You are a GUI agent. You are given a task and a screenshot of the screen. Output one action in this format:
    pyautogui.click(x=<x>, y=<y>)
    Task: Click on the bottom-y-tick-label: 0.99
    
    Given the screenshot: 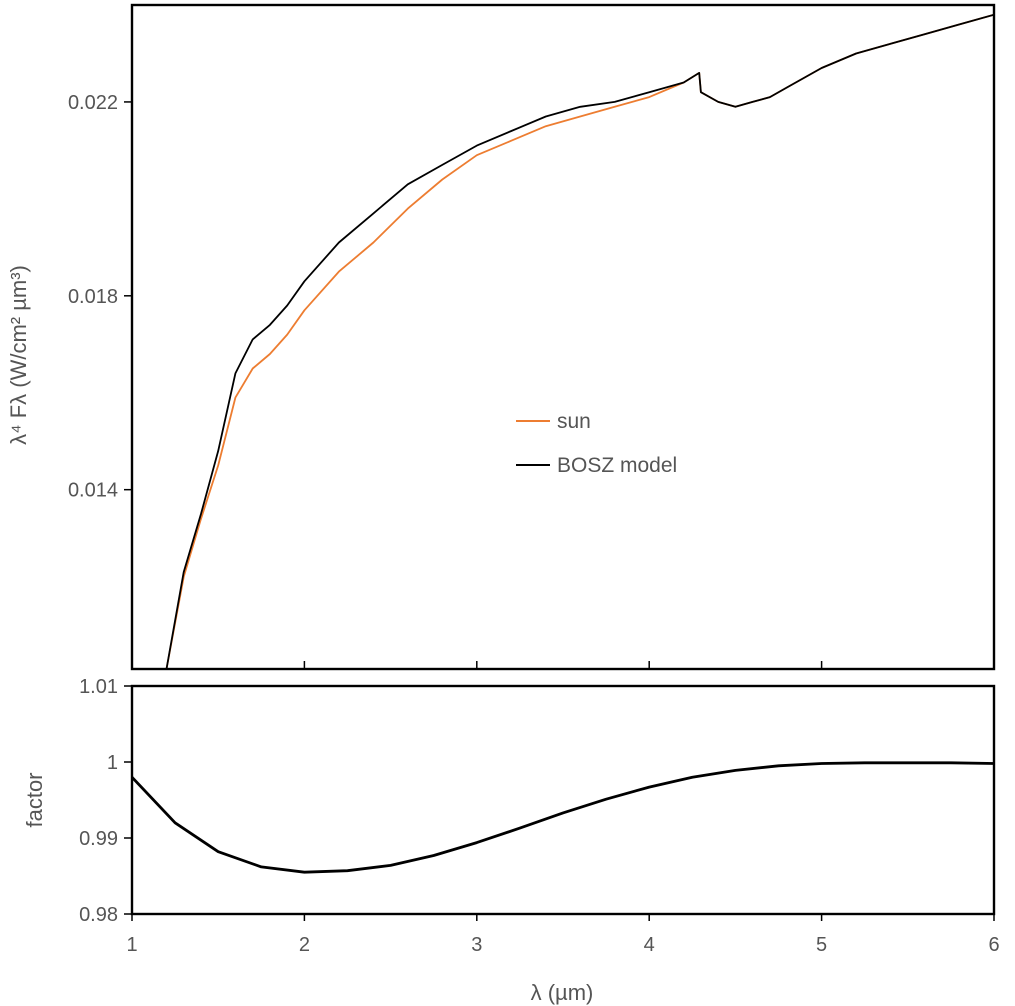 What is the action you would take?
    pyautogui.click(x=98, y=839)
    